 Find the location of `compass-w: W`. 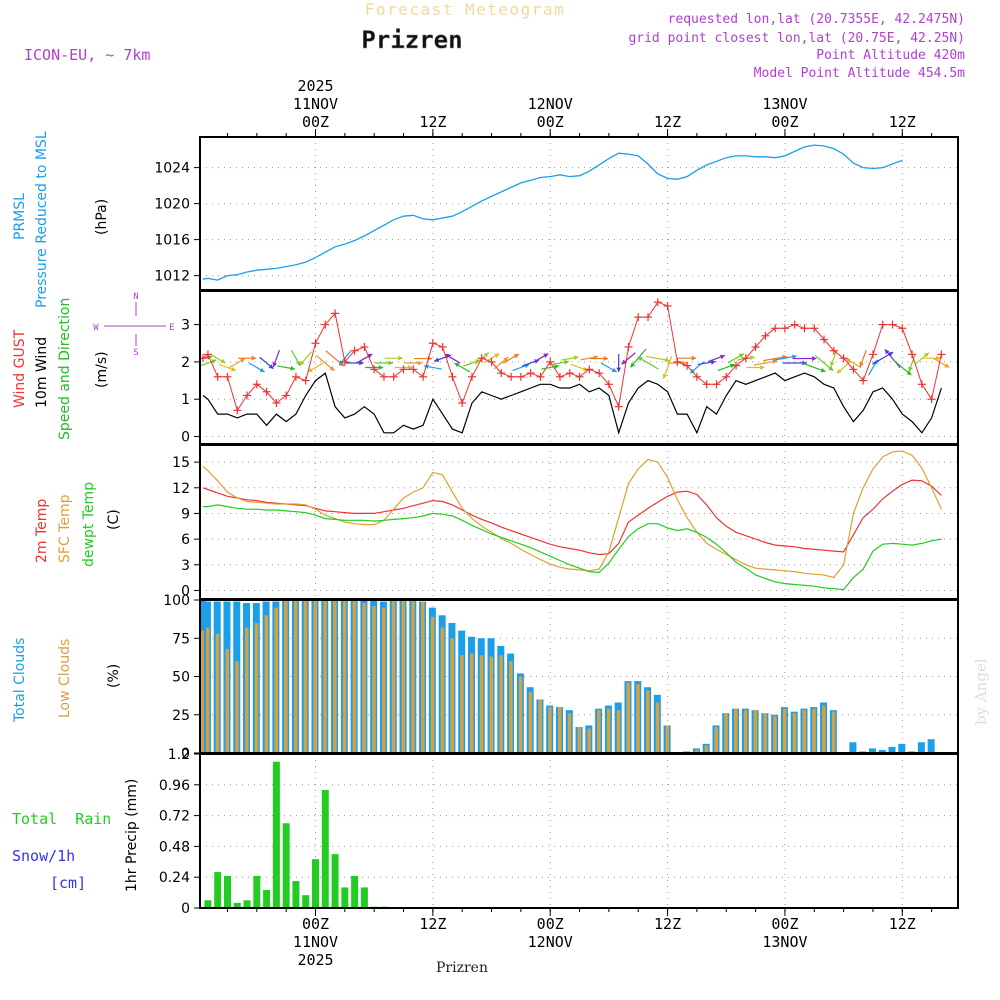

compass-w: W is located at coordinates (96, 328).